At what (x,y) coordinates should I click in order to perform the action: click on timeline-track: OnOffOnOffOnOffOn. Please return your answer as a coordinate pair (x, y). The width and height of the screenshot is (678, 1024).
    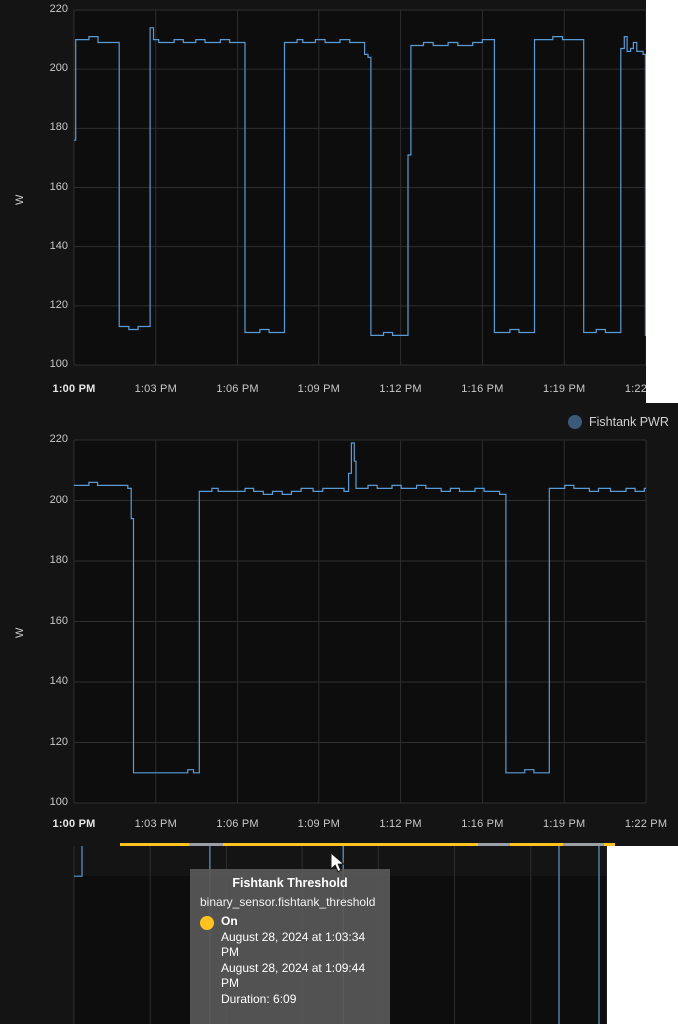
    Looking at the image, I should click on (367, 844).